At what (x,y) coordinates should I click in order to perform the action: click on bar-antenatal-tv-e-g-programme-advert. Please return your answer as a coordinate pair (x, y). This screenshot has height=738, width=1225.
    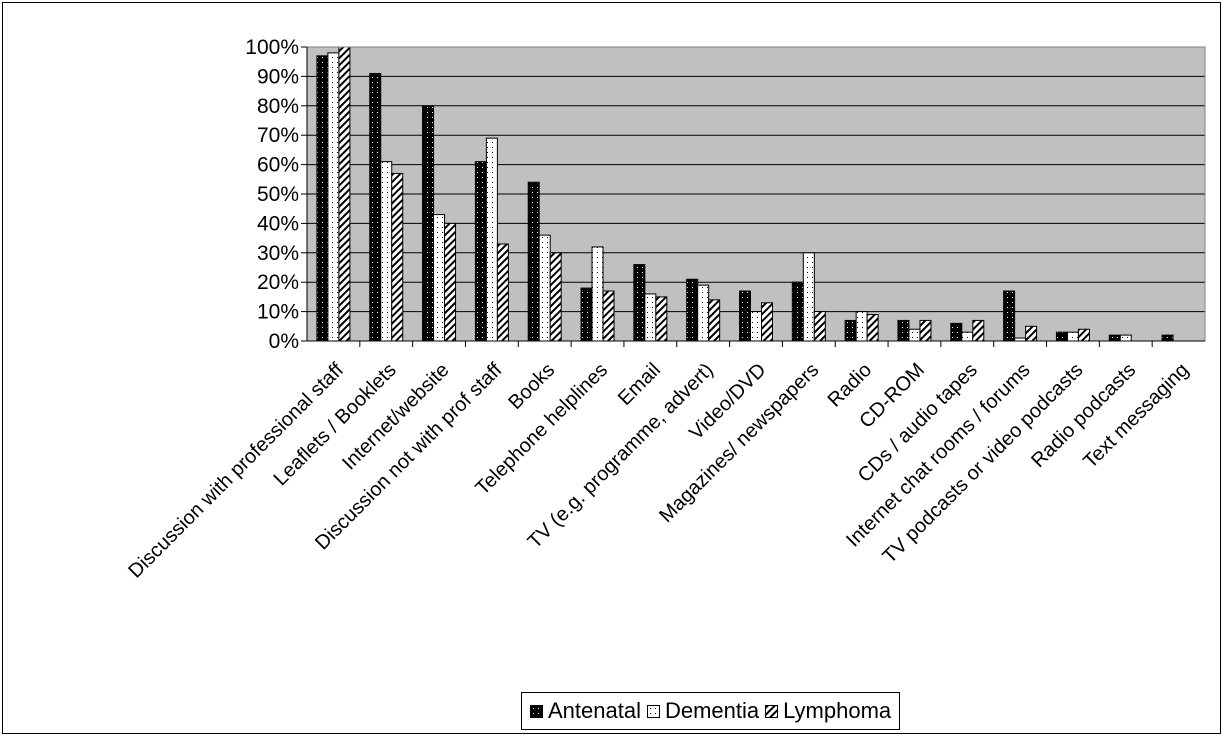
    Looking at the image, I should click on (692, 310).